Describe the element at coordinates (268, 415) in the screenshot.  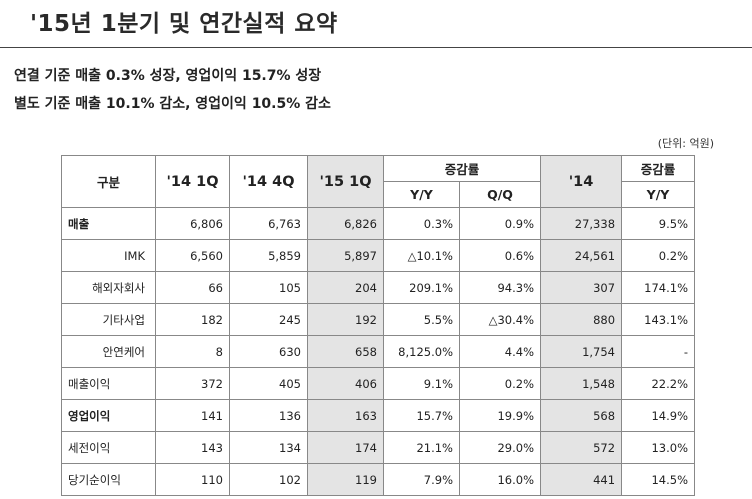
I see `cell: 136` at that location.